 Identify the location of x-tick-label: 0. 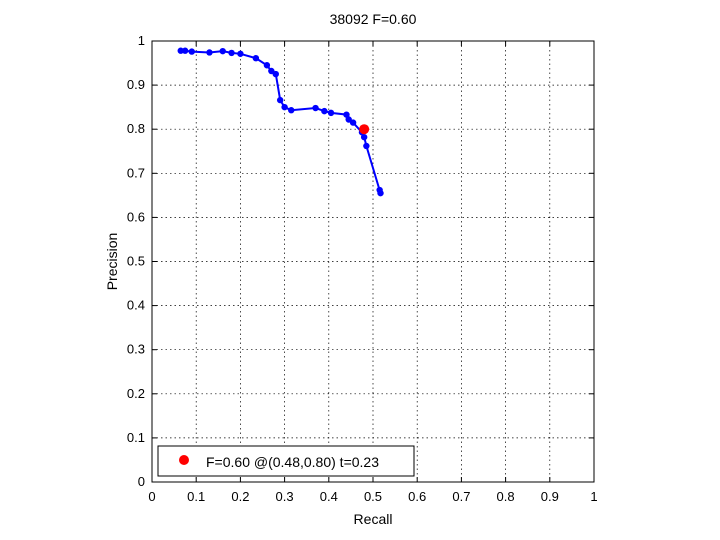
(151, 496).